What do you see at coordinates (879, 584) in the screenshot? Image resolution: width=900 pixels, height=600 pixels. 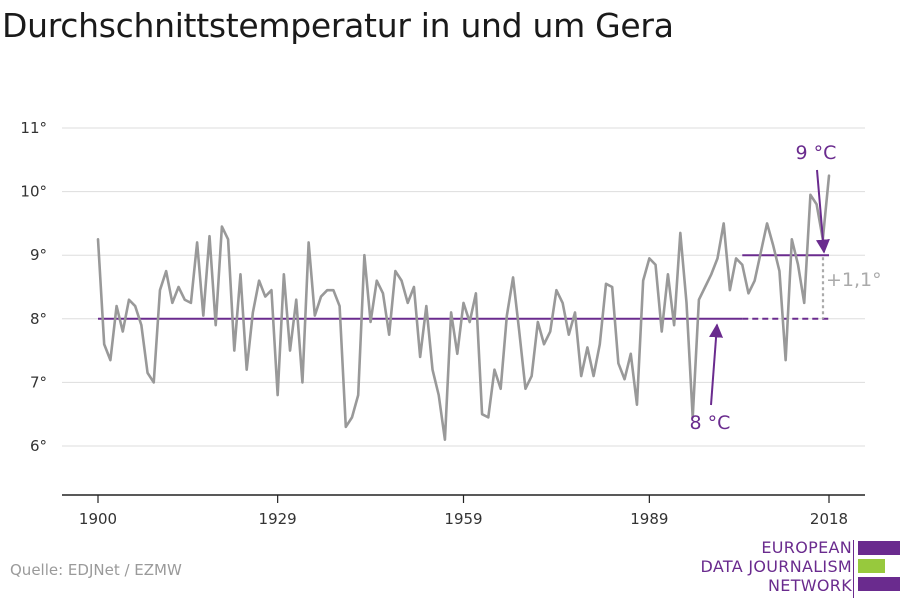 I see `logo-bar-purple-bottom` at bounding box center [879, 584].